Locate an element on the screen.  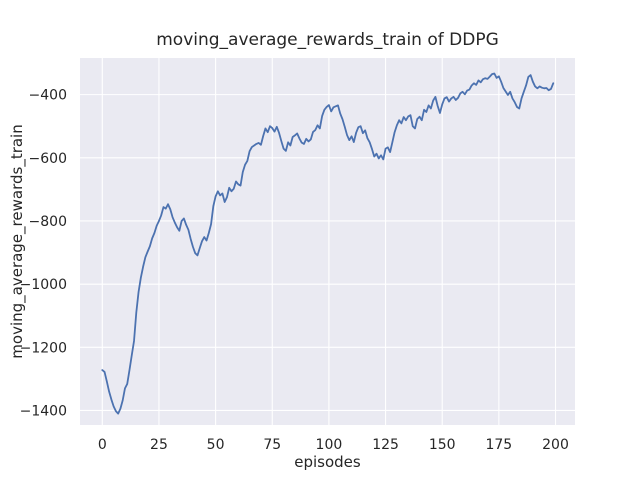
x-tick-label: 50 is located at coordinates (216, 445).